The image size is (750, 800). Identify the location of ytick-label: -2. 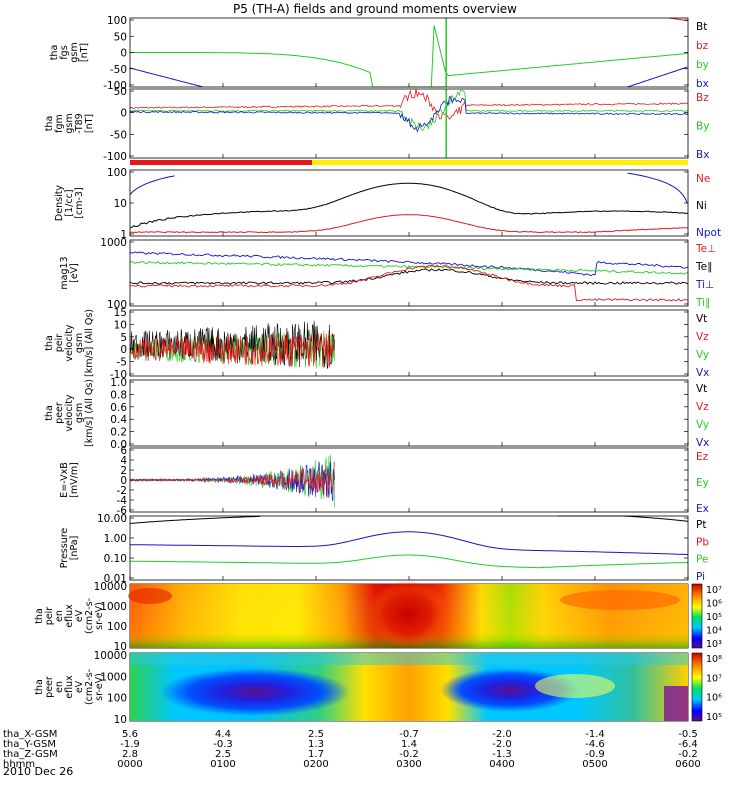
(122, 491).